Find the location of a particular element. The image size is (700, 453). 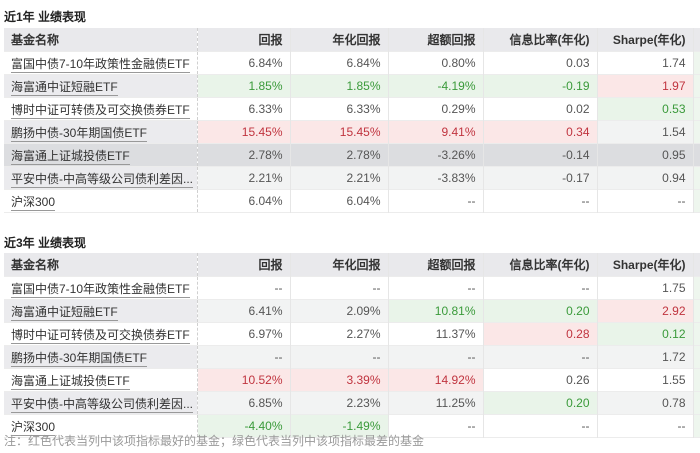

metric-cell: 11.25% is located at coordinates (436, 403).